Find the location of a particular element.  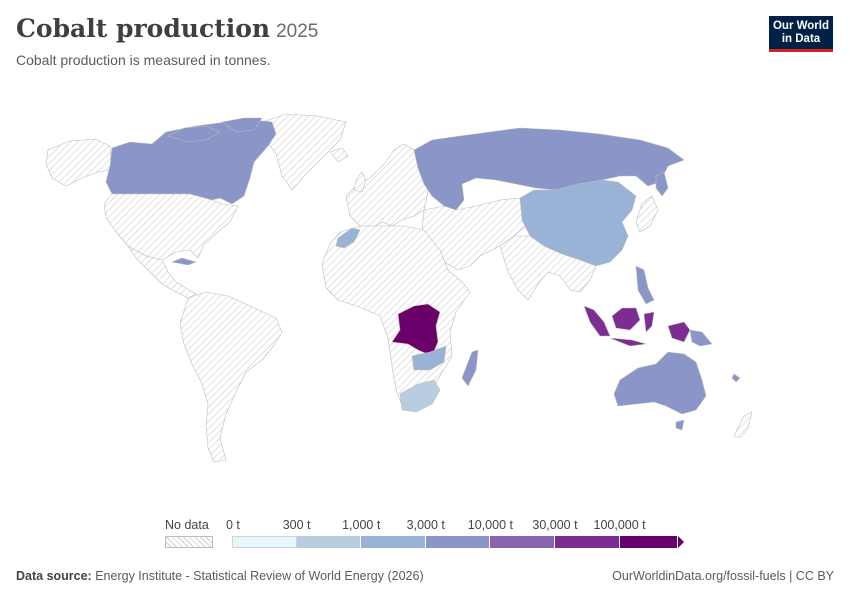

country-new-caledonia is located at coordinates (736, 378).